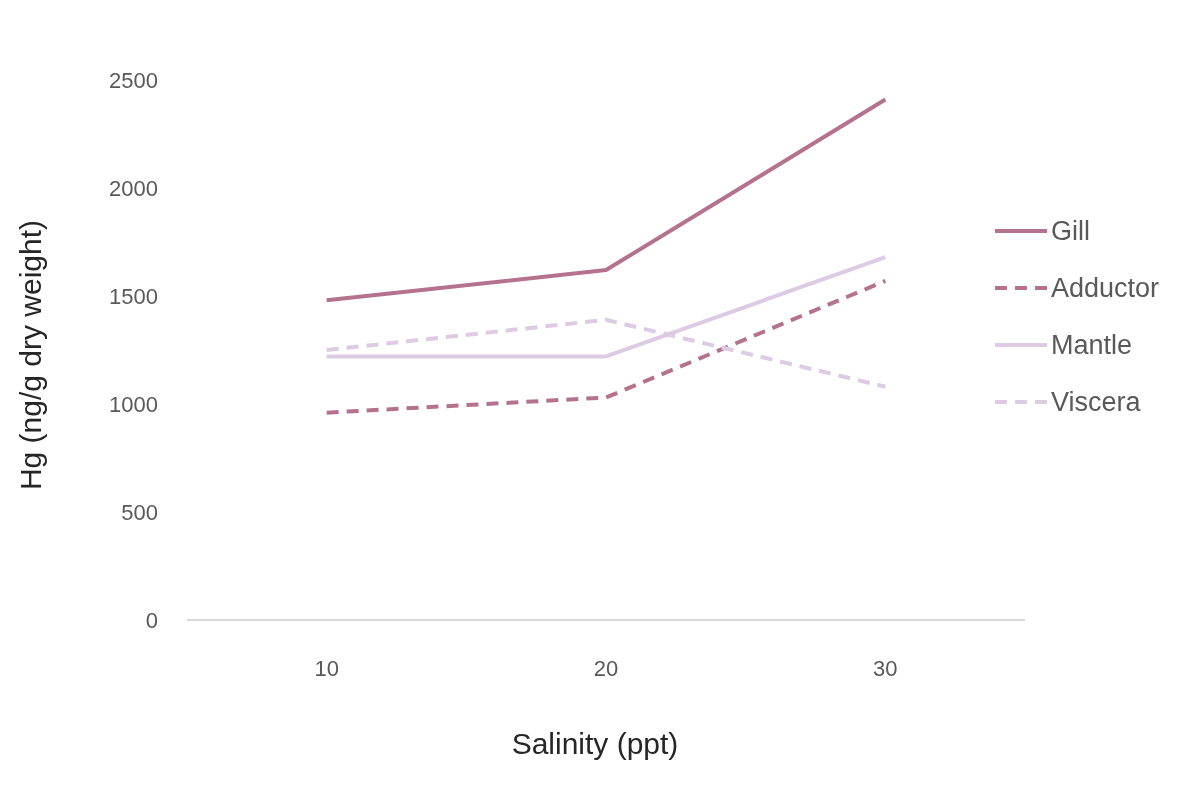 The height and width of the screenshot is (799, 1194). I want to click on x-tick-label: 10, so click(326, 668).